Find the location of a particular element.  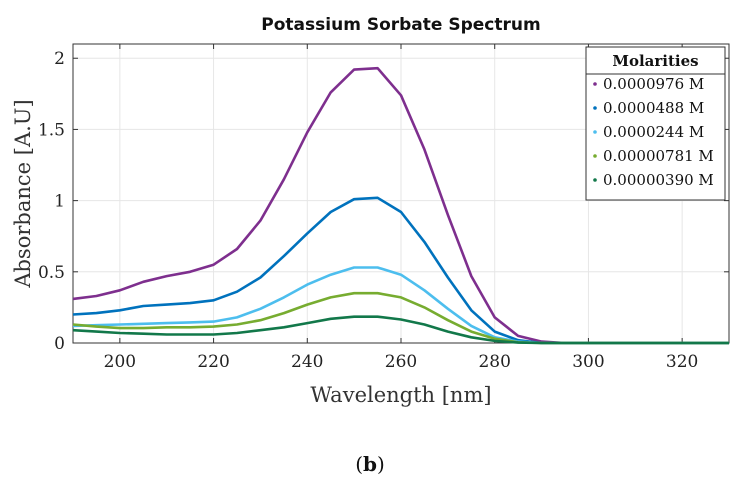

y-tick-label: 0 is located at coordinates (59, 344).